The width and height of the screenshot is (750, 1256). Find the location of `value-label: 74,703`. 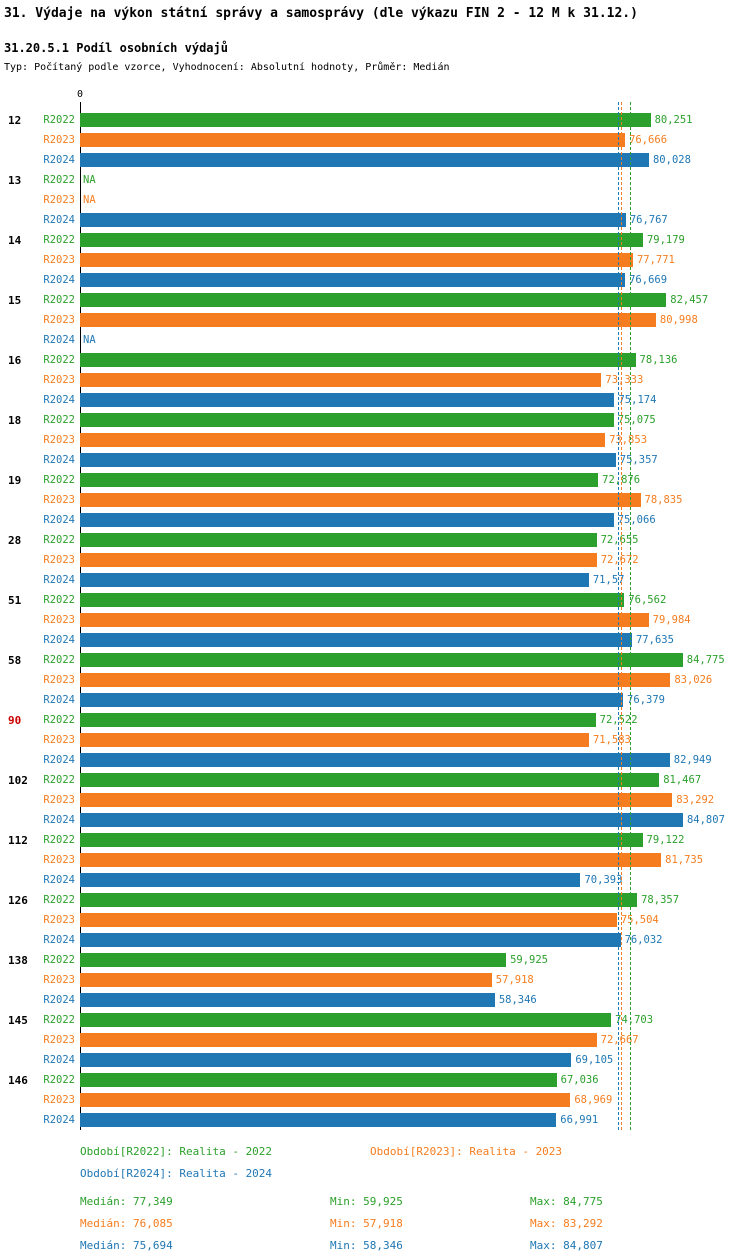

value-label: 74,703 is located at coordinates (634, 1020).